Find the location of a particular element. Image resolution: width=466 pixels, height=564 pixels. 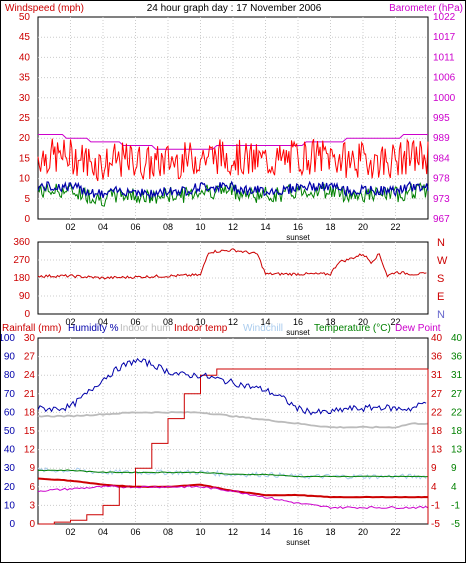

temperature-tick-label: 13 is located at coordinates (457, 450).